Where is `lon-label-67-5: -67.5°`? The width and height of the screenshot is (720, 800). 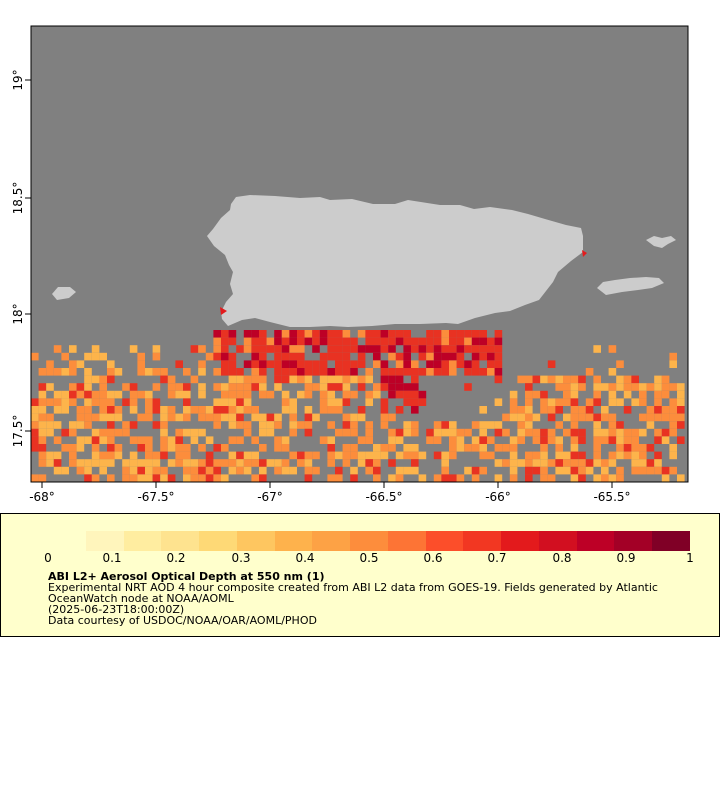
lon-label-67-5: -67.5° is located at coordinates (155, 497).